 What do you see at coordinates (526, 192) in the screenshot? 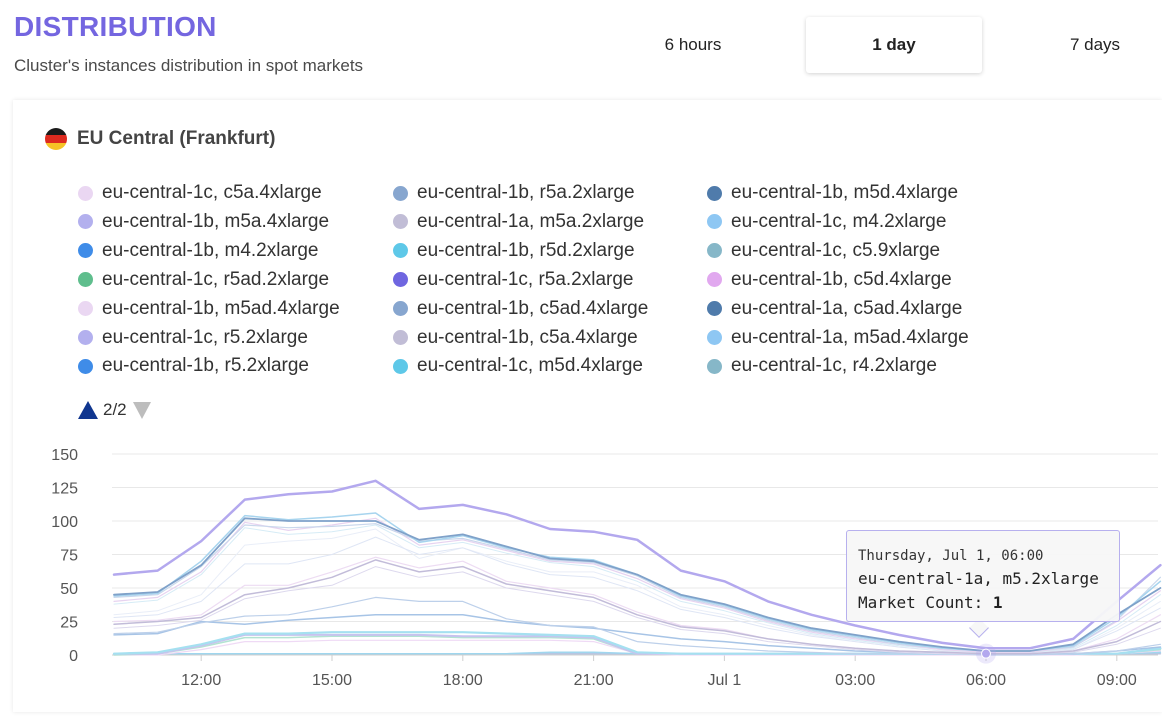
I see `legend-label: eu-central-1b, r5a.2xlarge` at bounding box center [526, 192].